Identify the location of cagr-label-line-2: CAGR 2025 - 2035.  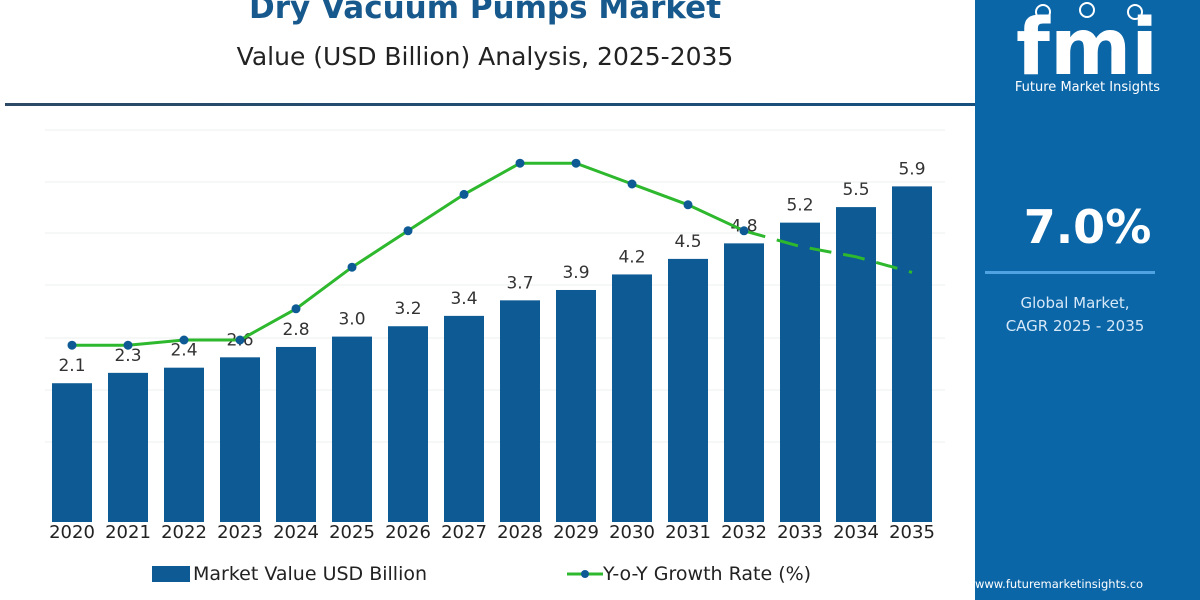
(1075, 326).